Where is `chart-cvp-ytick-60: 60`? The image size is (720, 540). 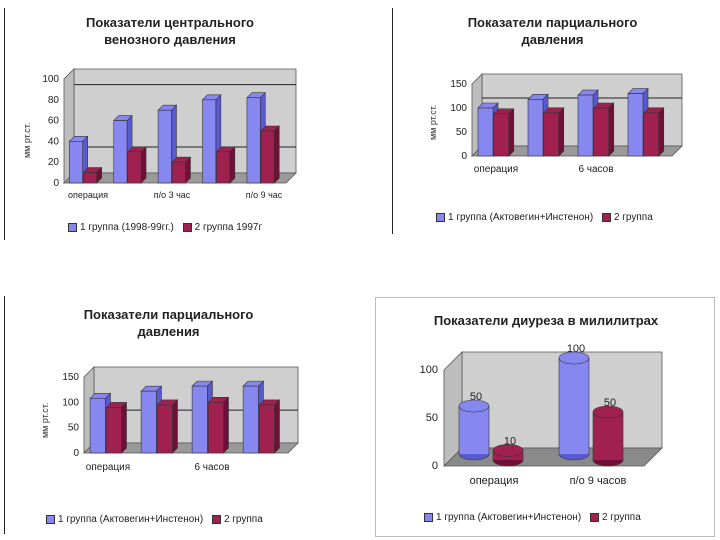 chart-cvp-ytick-60: 60 is located at coordinates (54, 121).